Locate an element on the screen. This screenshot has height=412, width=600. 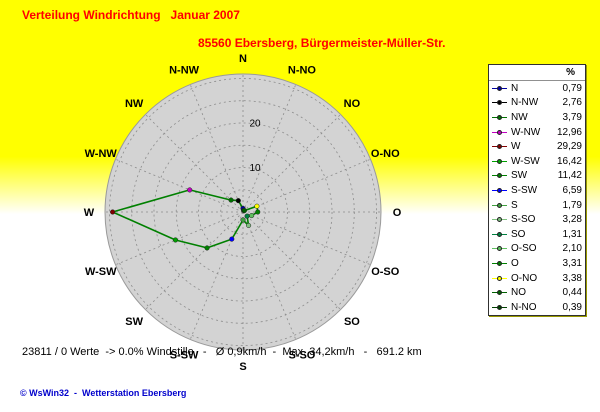
legend-row: W-NW 12,96 is located at coordinates (537, 132).